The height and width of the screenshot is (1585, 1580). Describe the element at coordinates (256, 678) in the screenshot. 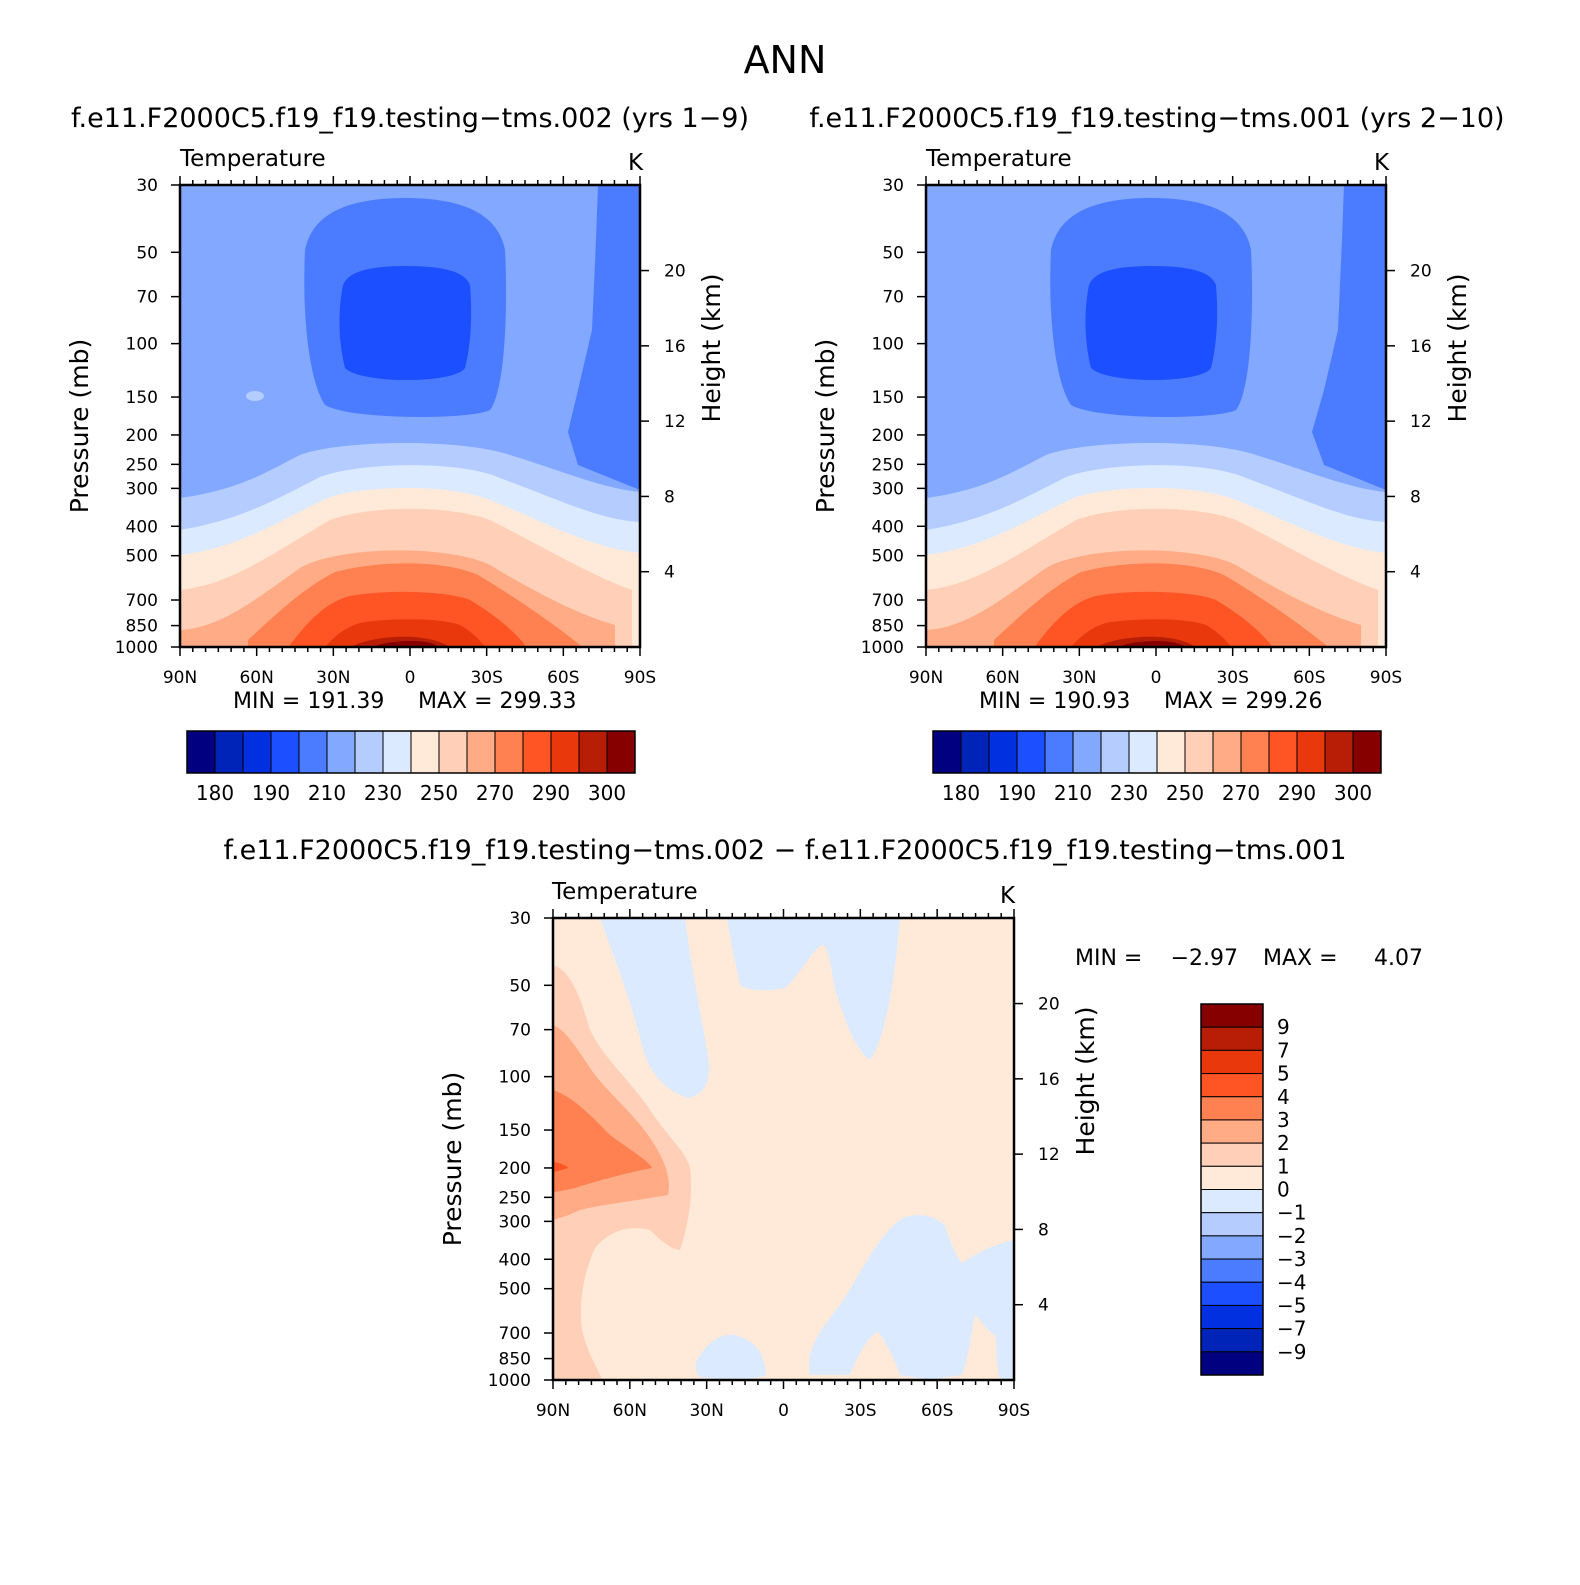

I see `panel1-xtick-label: 60N` at that location.